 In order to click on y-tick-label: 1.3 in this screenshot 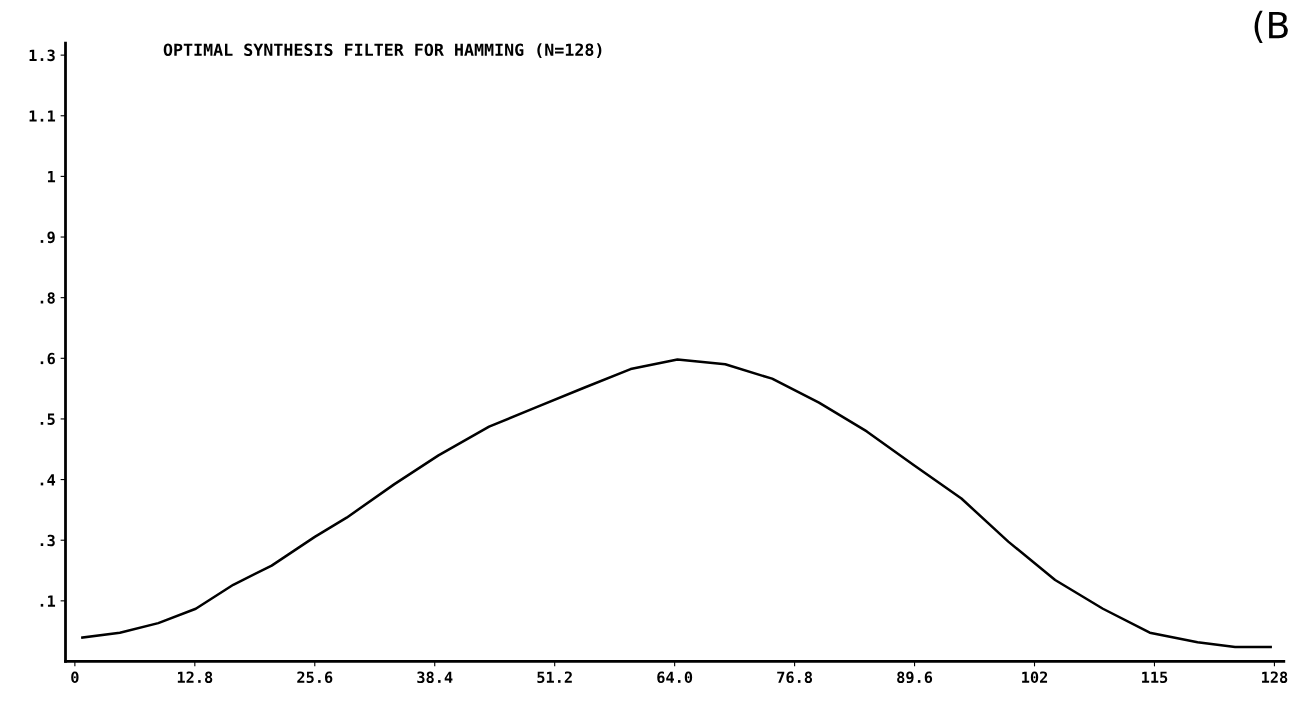, I will do `click(42, 55)`.